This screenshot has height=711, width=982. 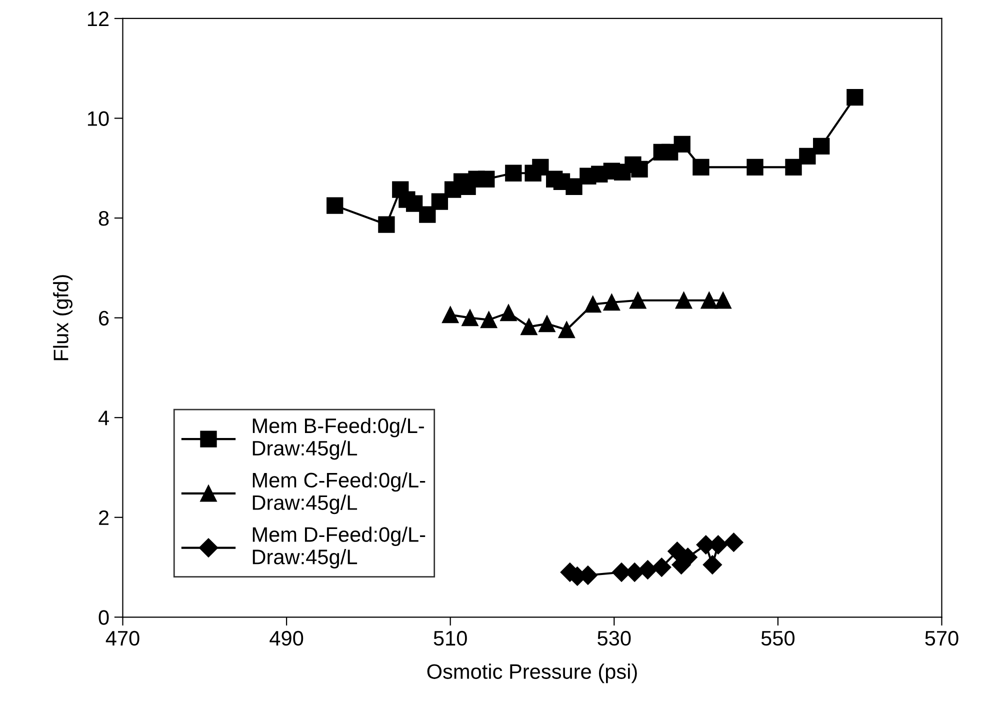 I want to click on x-tick-label: 470, so click(x=123, y=638).